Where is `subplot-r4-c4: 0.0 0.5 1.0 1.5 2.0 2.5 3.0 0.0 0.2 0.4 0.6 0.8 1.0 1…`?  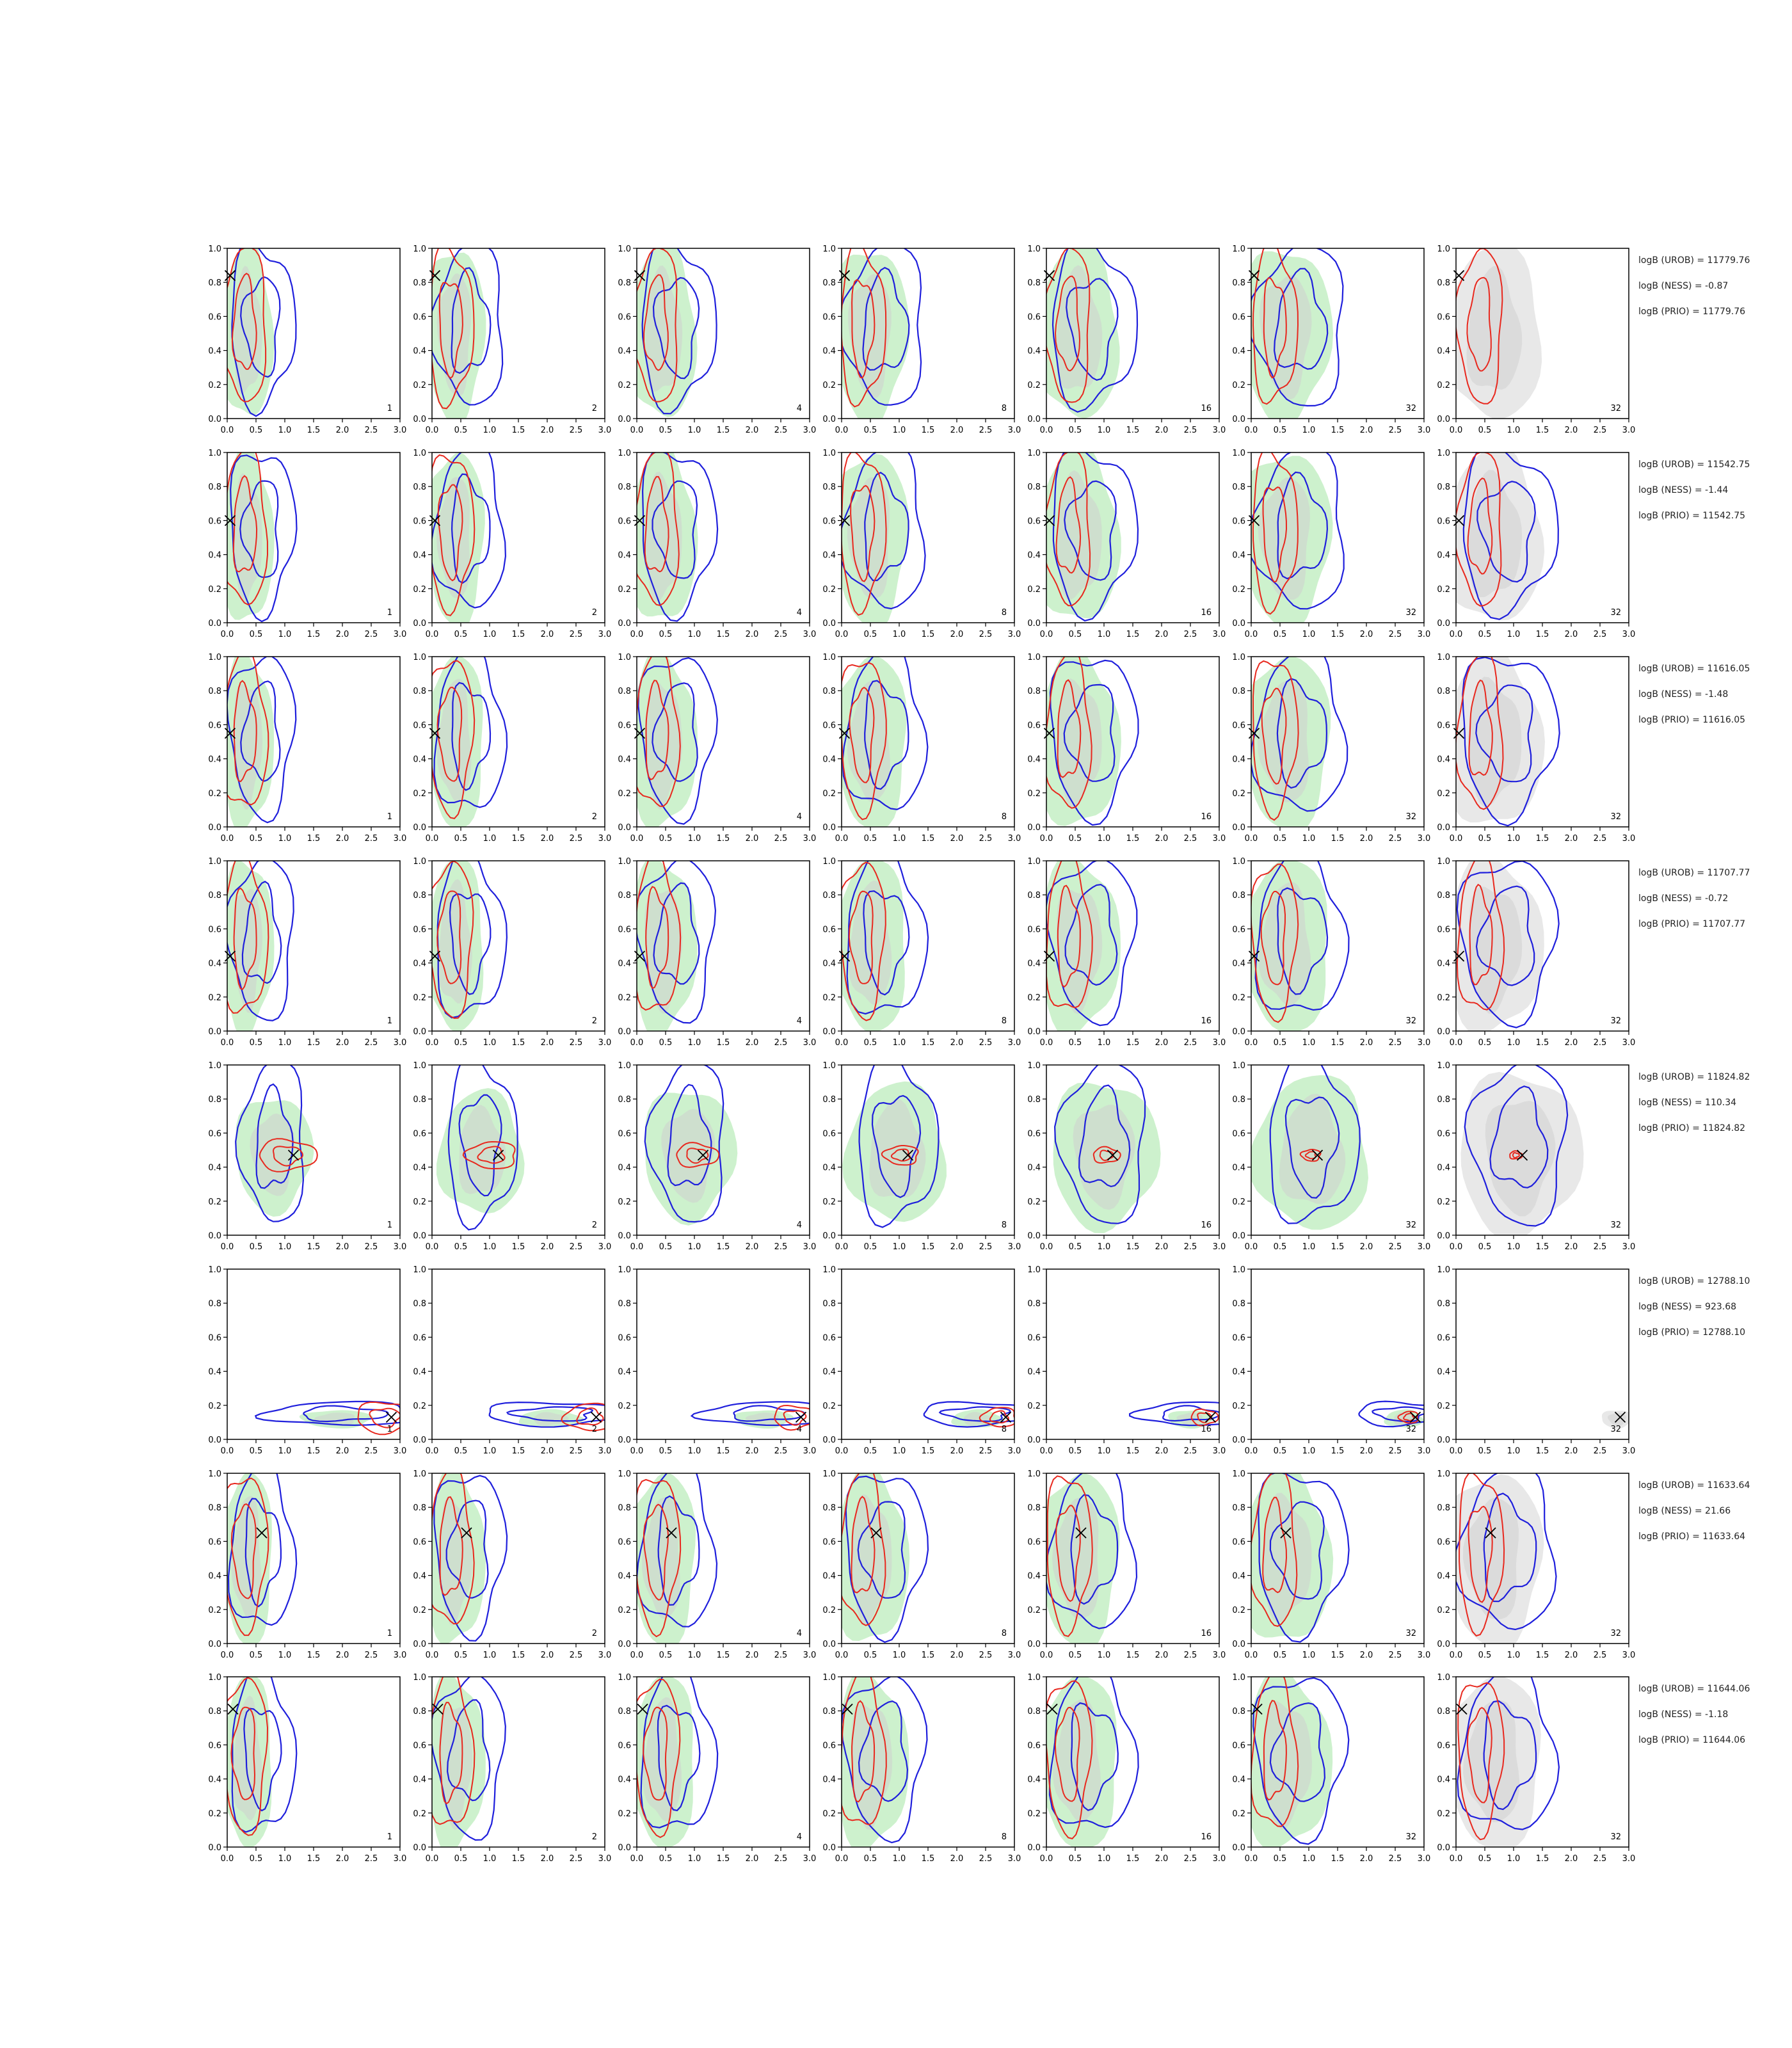
subplot-r4-c4: 0.0 0.5 1.0 1.5 2.0 2.5 3.0 0.0 0.2 0.4 0.6 0.8 1.0 1… is located at coordinates (1126, 1156).